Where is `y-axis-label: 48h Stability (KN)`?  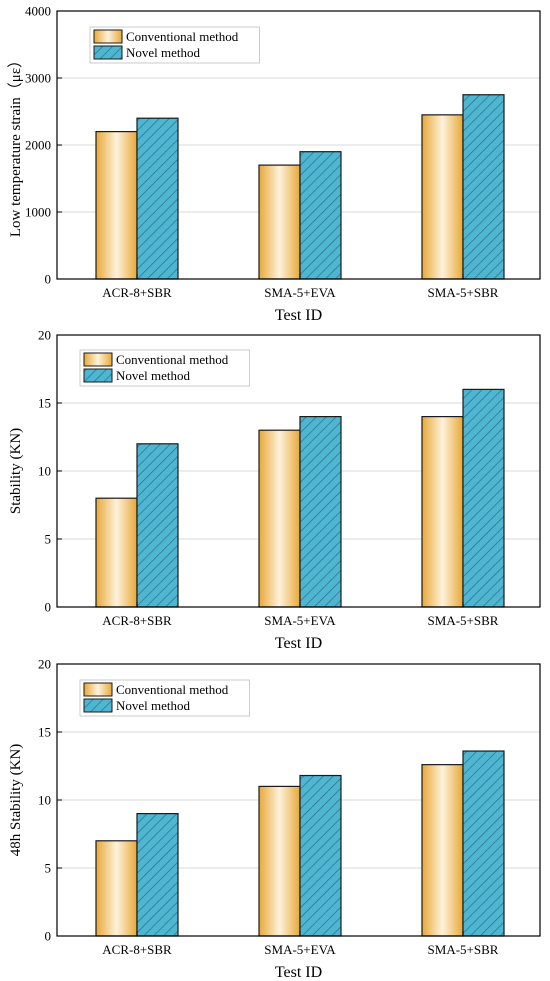 y-axis-label: 48h Stability (KN) is located at coordinates (16, 800).